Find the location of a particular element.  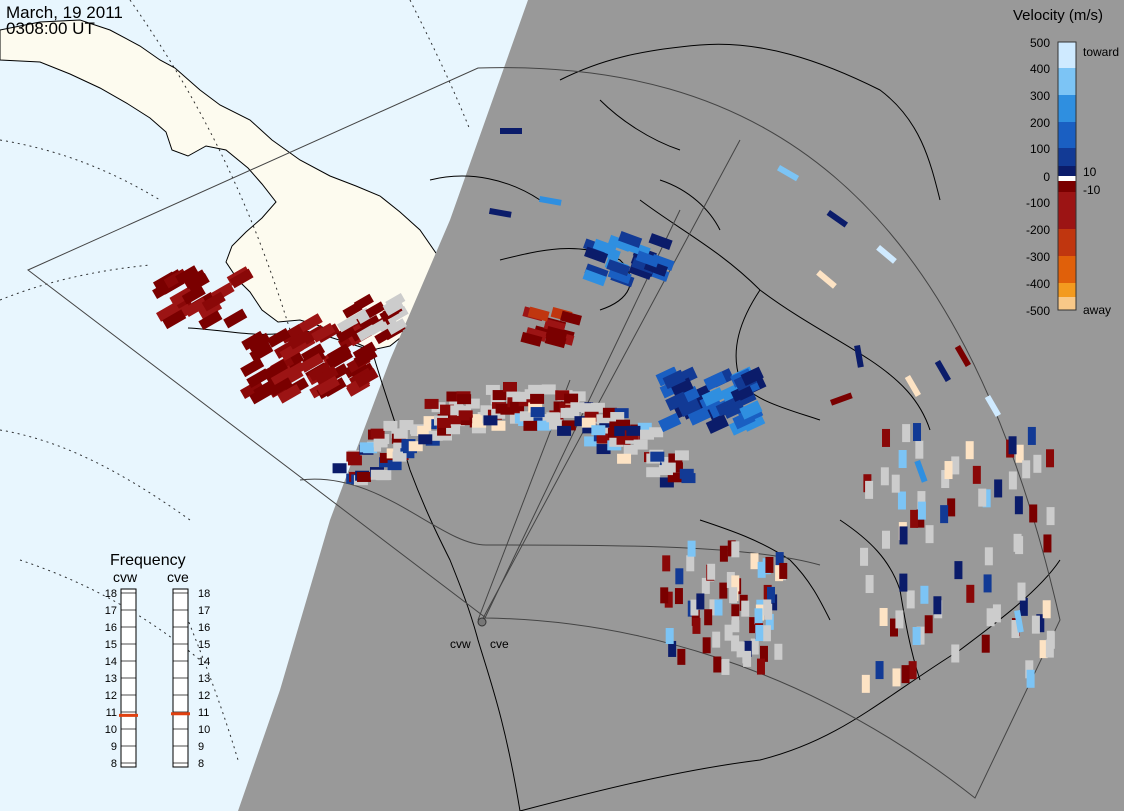

legend-toward-label: toward is located at coordinates (1101, 52).